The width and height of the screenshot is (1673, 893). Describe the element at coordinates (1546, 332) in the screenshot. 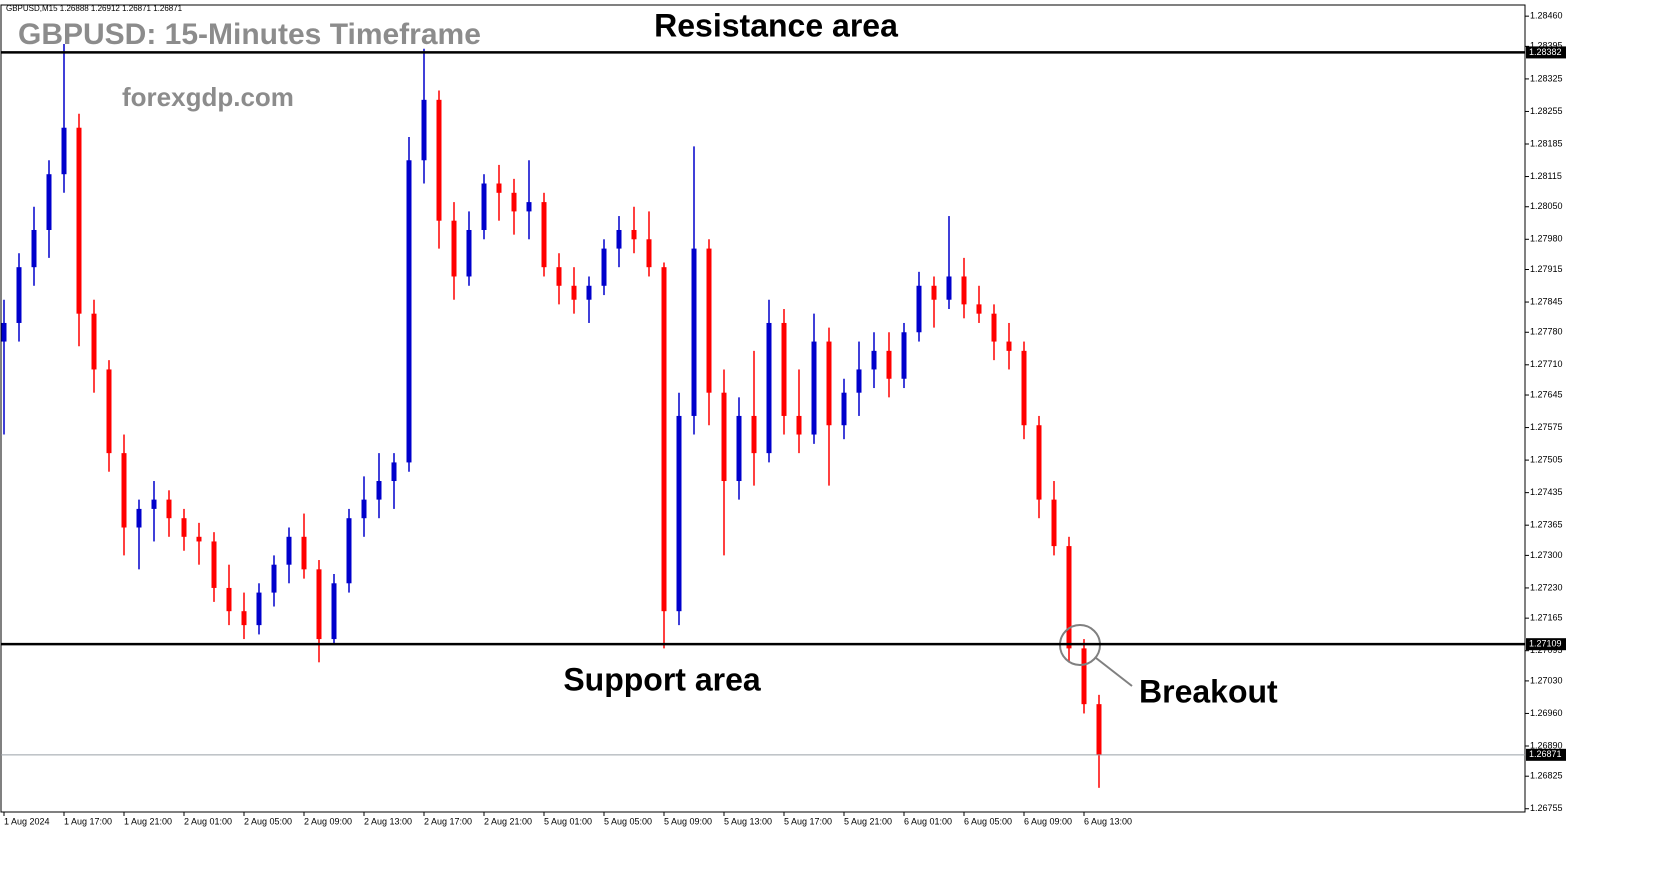

I see `y-tick-label: 1.27780` at that location.